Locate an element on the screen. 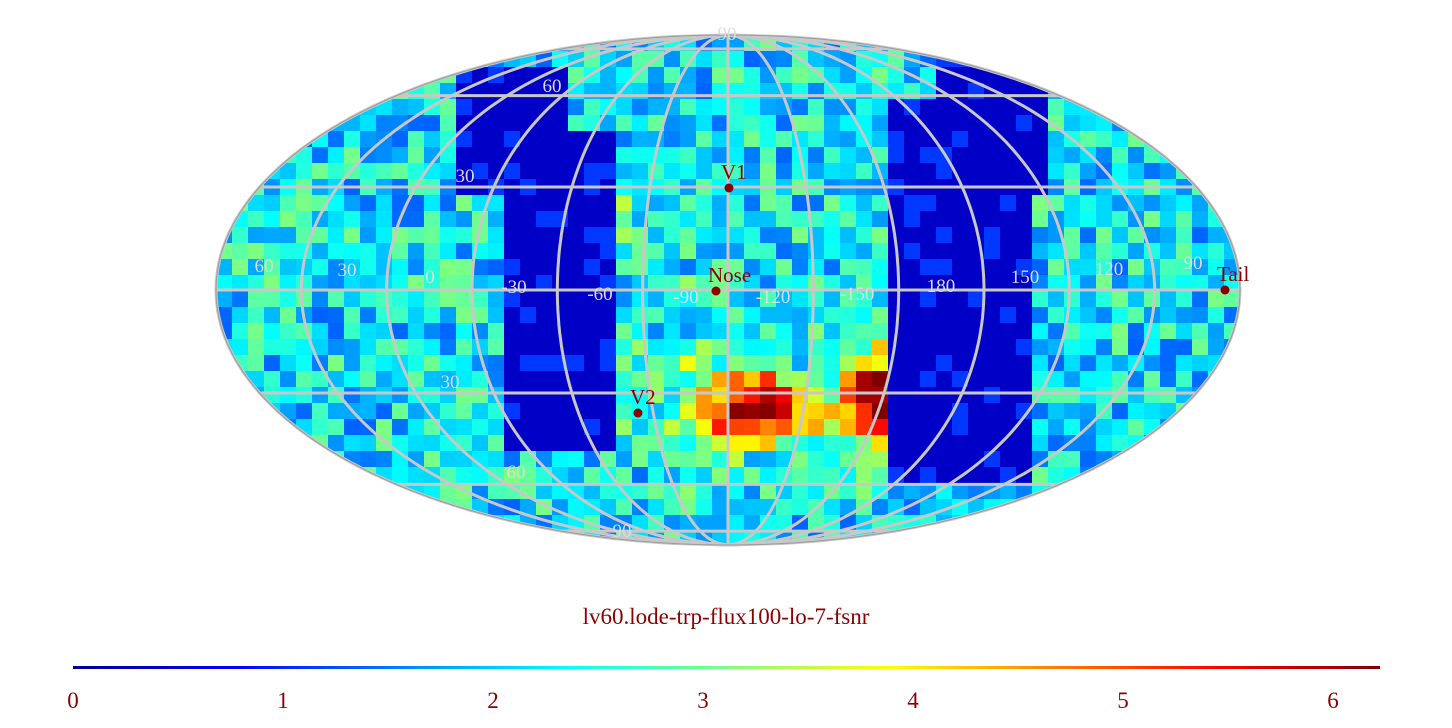 The width and height of the screenshot is (1452, 728). marker-point is located at coordinates (729, 188).